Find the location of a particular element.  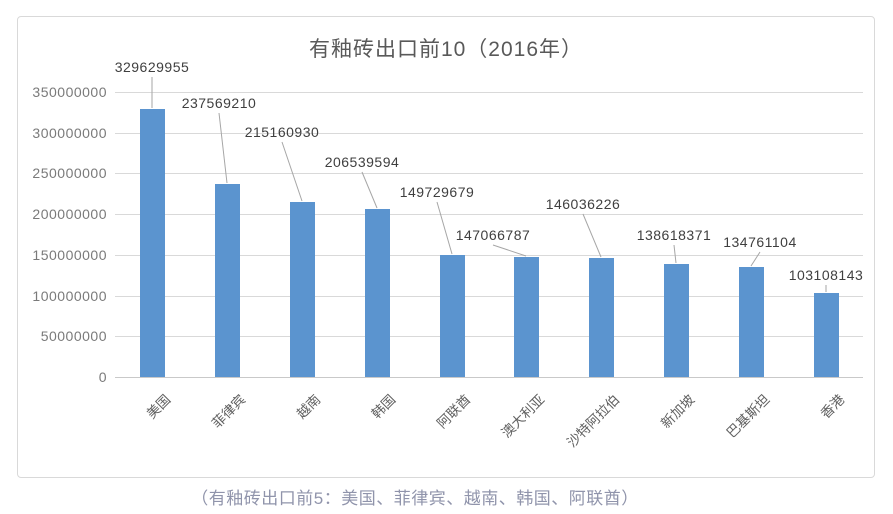

y-tick-label: 350000000 is located at coordinates (69, 92).